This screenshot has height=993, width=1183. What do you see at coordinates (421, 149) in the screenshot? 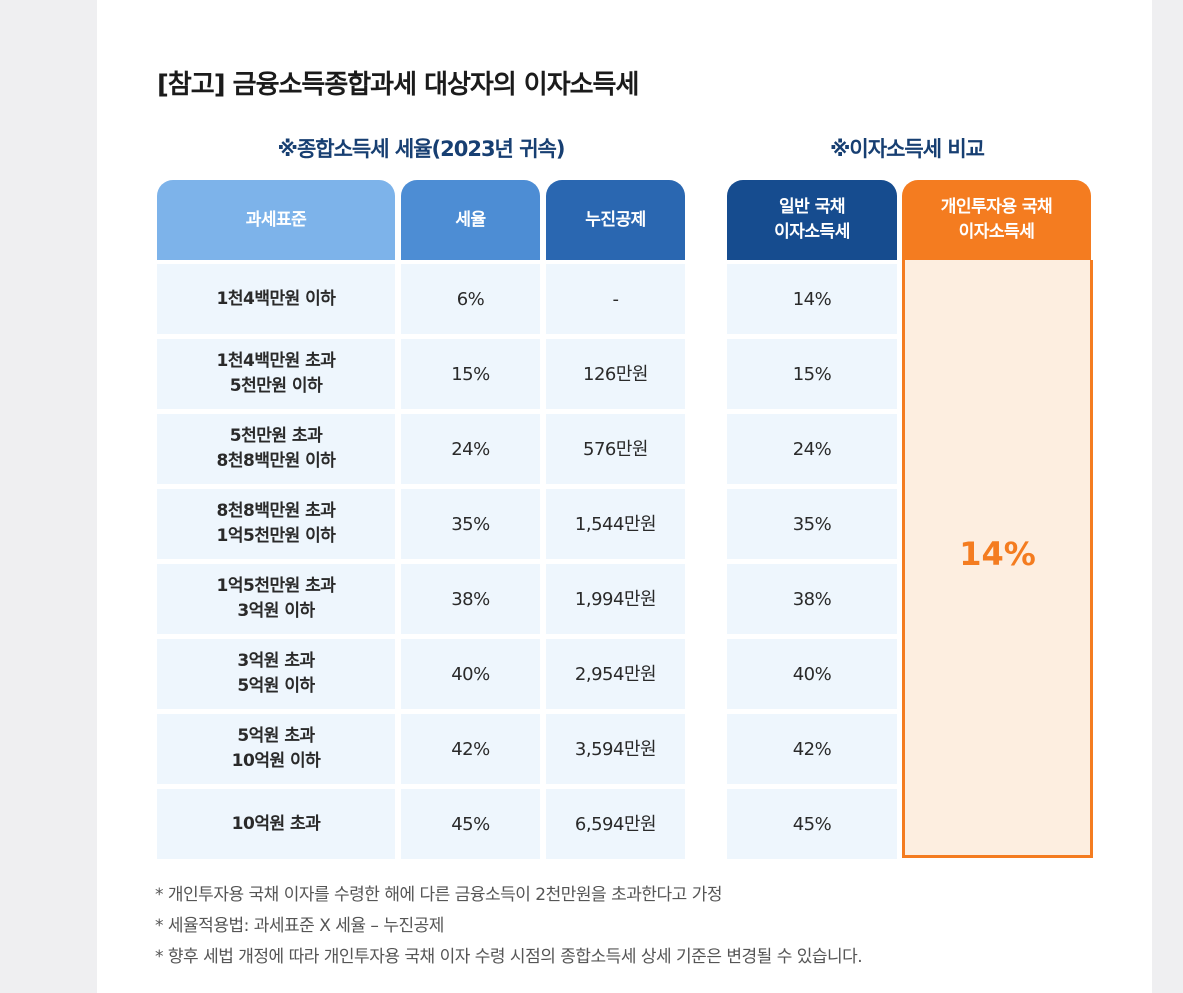
I see `tax-rate-subtitle: ※종합소득세 세율(2023년 귀속)` at bounding box center [421, 149].